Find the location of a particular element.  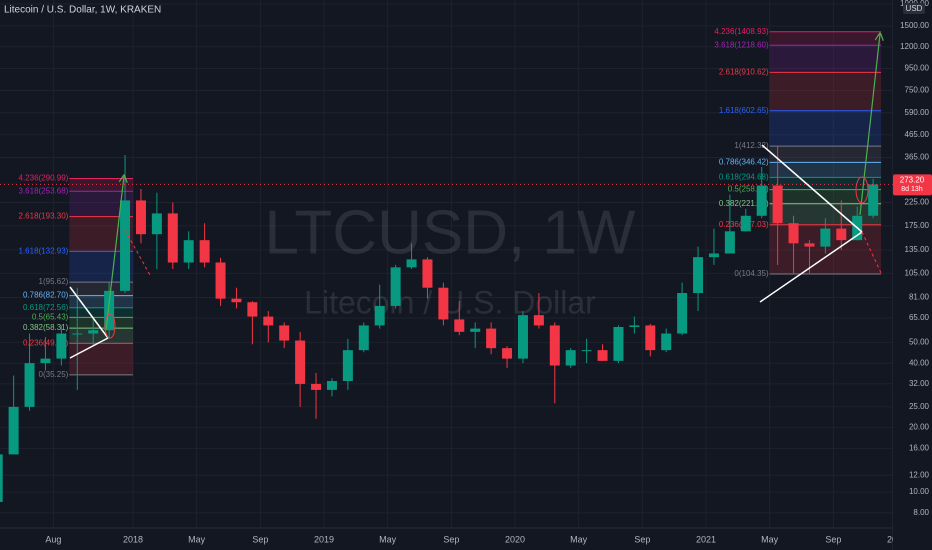

fib-label: 4.236(290.99) is located at coordinates (44, 178).